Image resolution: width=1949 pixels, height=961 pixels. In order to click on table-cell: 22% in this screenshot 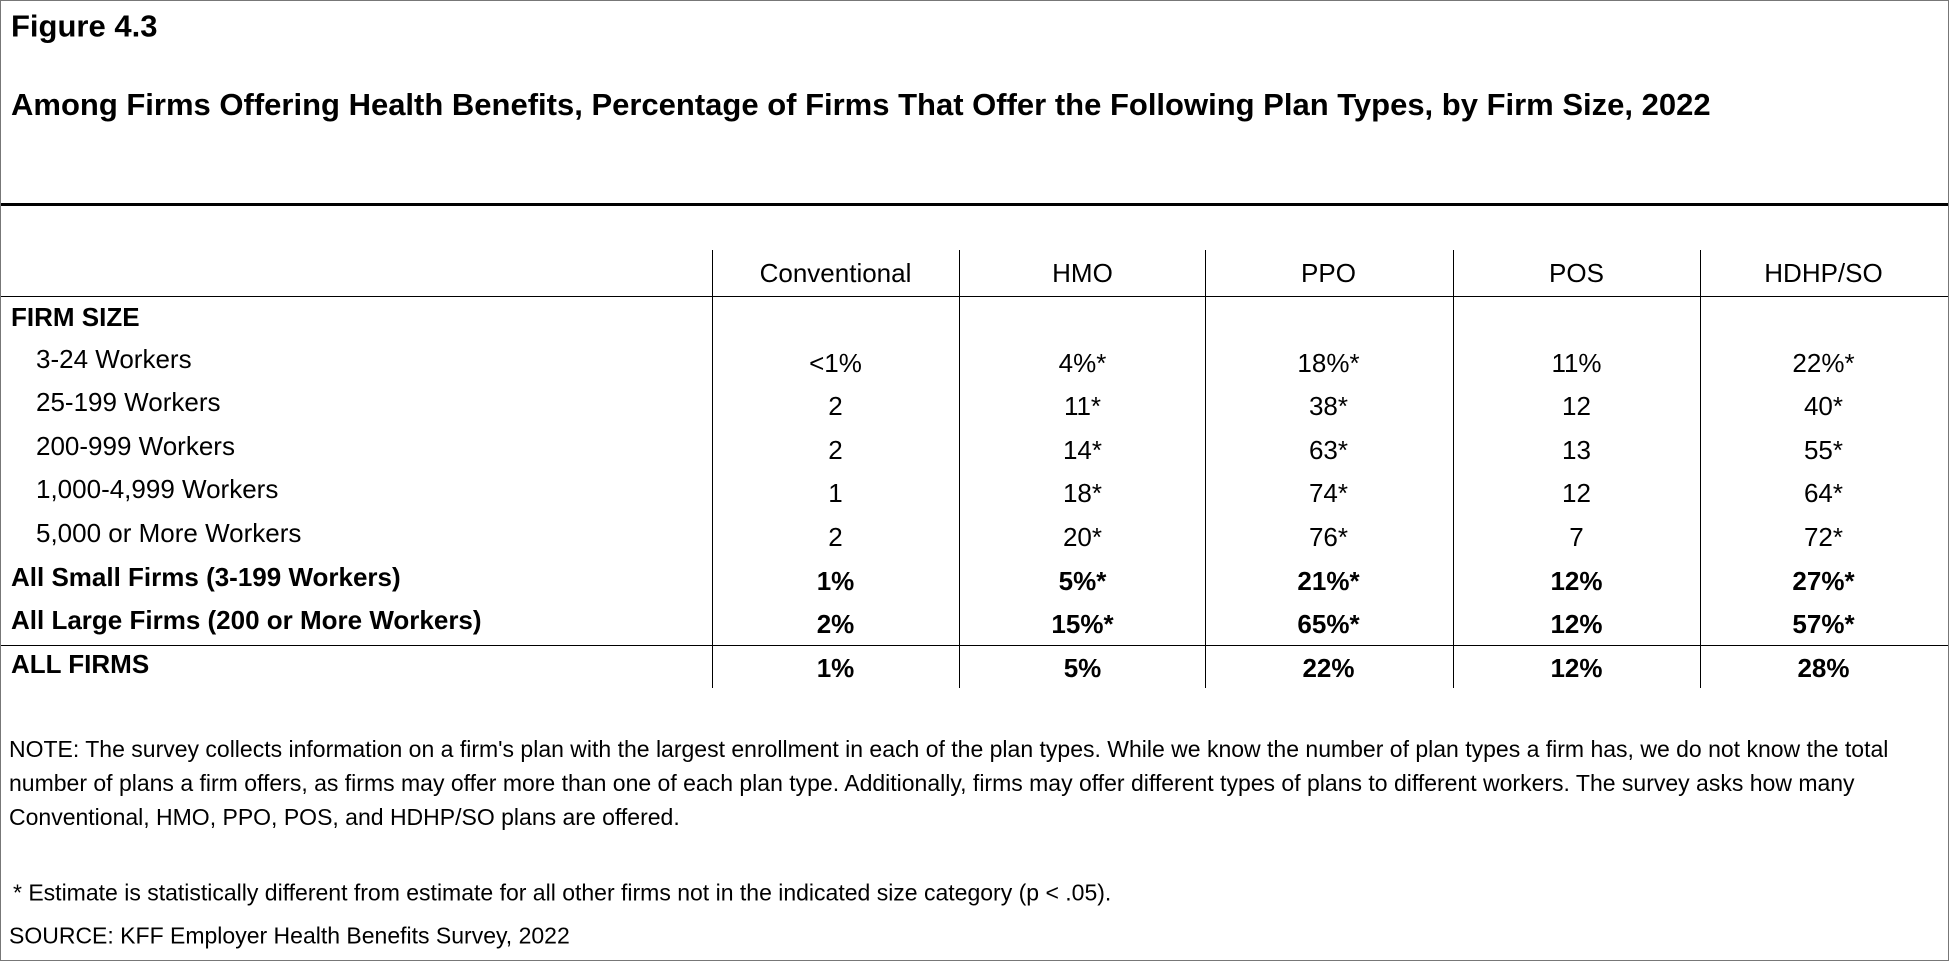, I will do `click(1328, 667)`.